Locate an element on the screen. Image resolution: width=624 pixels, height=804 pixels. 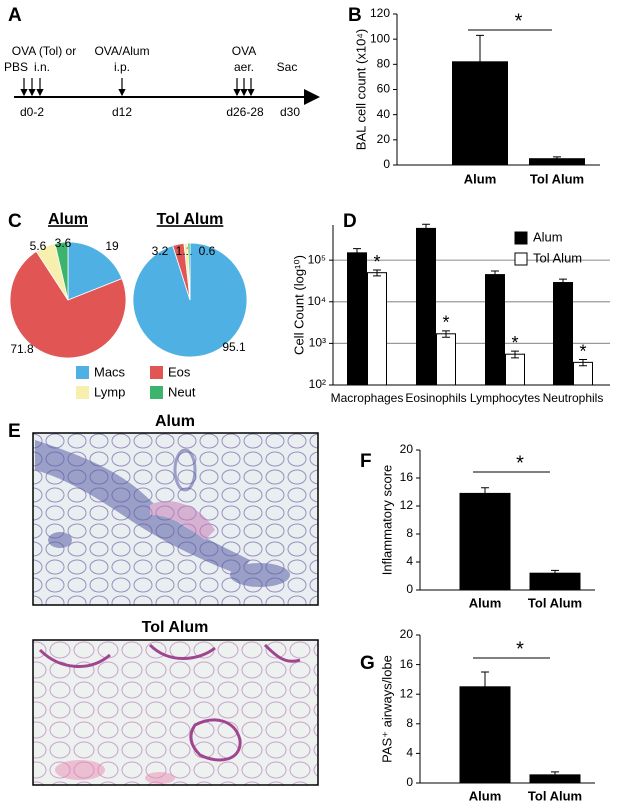
timeline-label: aer. is located at coordinates (244, 67).